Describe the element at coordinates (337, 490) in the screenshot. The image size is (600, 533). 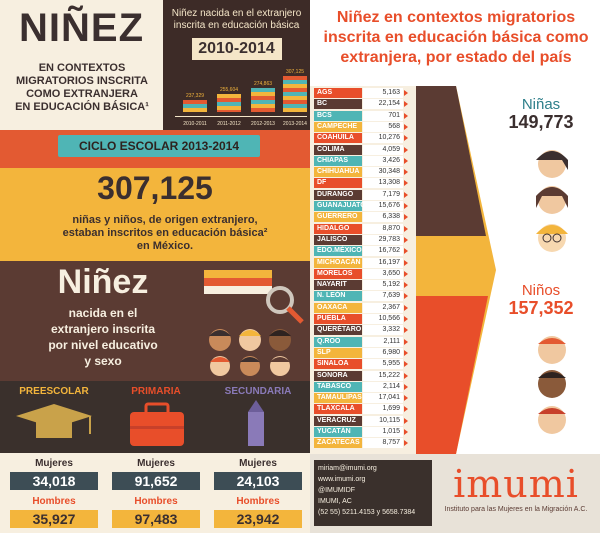
I see `contact-twitter: @IMUMIDF` at that location.